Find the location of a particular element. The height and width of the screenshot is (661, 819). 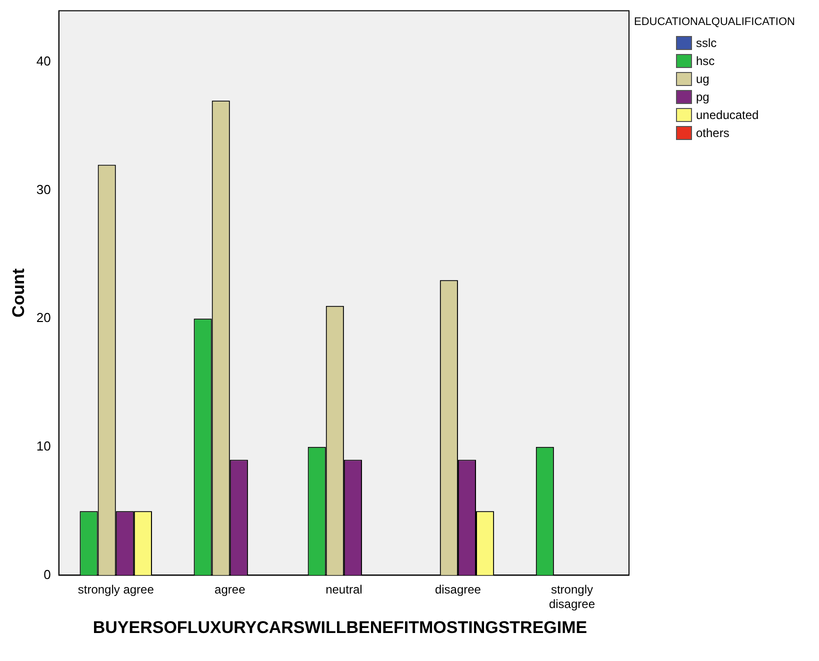

legend-label: uneducated is located at coordinates (727, 115).